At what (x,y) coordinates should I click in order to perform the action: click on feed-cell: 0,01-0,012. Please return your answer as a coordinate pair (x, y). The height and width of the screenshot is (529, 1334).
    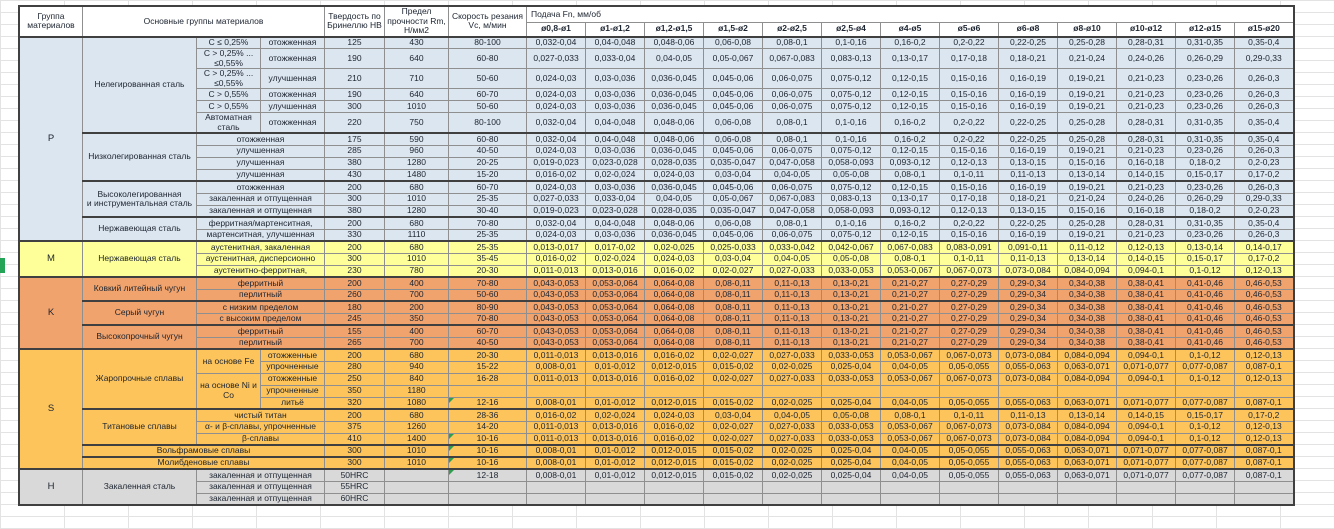
    Looking at the image, I should click on (615, 403).